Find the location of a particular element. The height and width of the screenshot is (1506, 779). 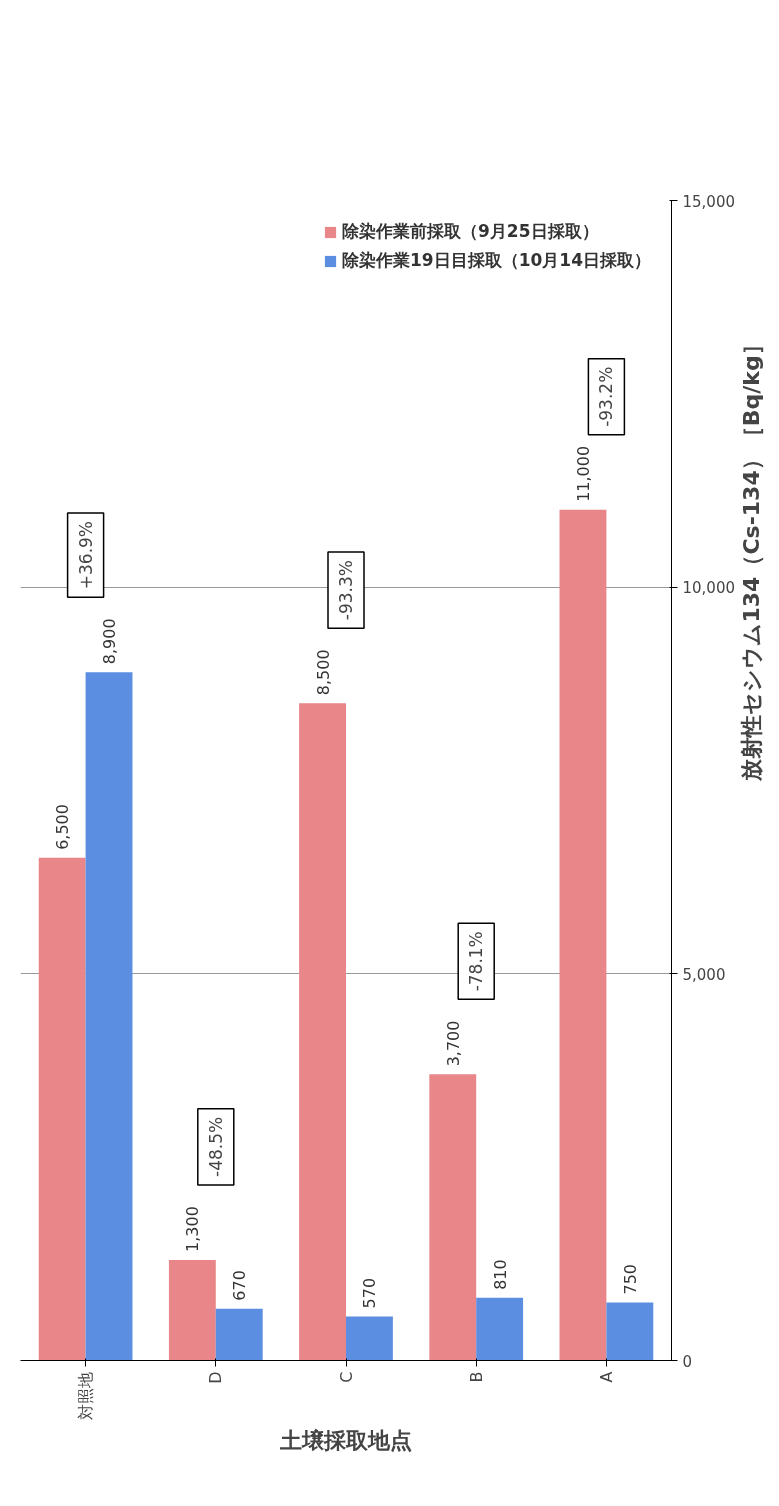

annotation: -78.1% is located at coordinates (476, 961).